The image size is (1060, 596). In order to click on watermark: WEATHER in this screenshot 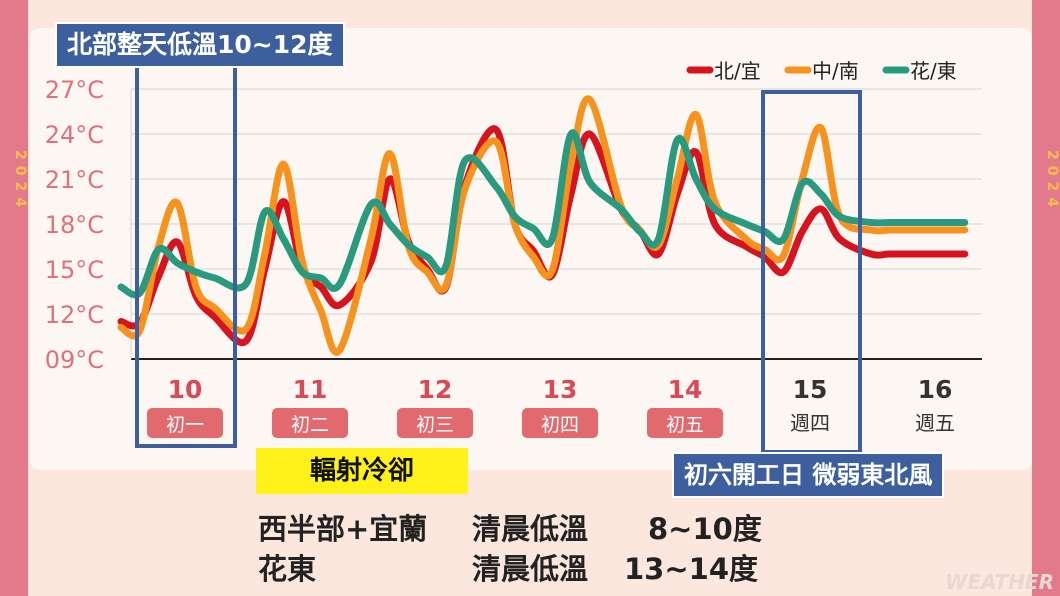, I will do `click(999, 582)`.